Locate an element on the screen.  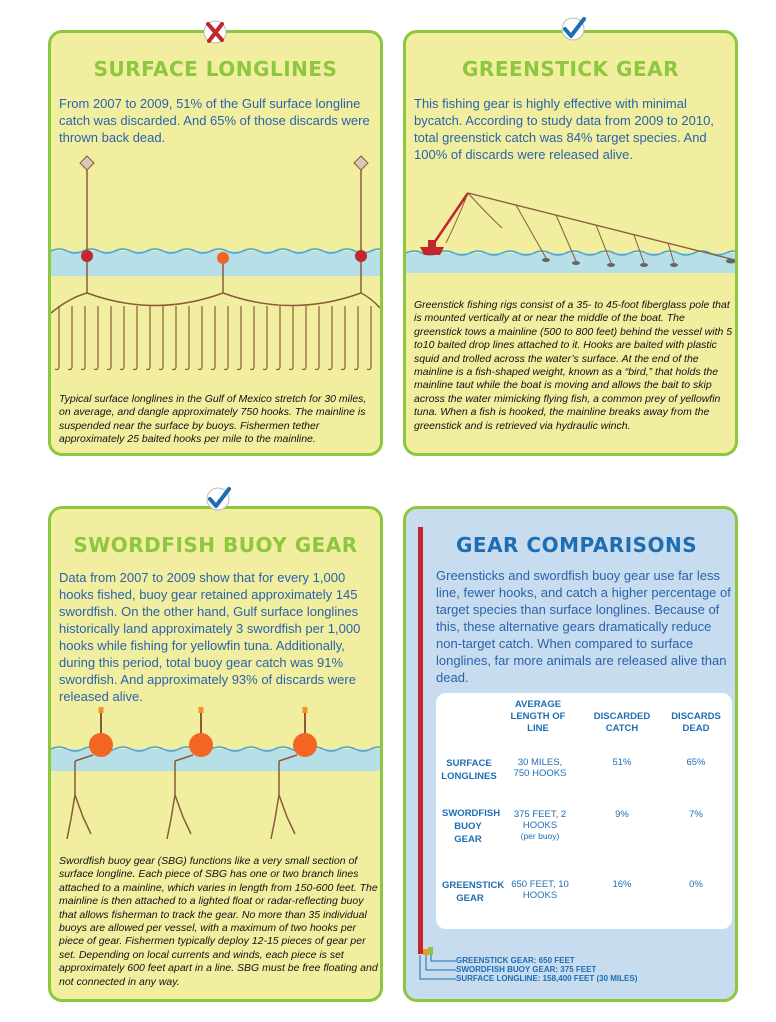
cell-dead: 65% is located at coordinates (696, 762).